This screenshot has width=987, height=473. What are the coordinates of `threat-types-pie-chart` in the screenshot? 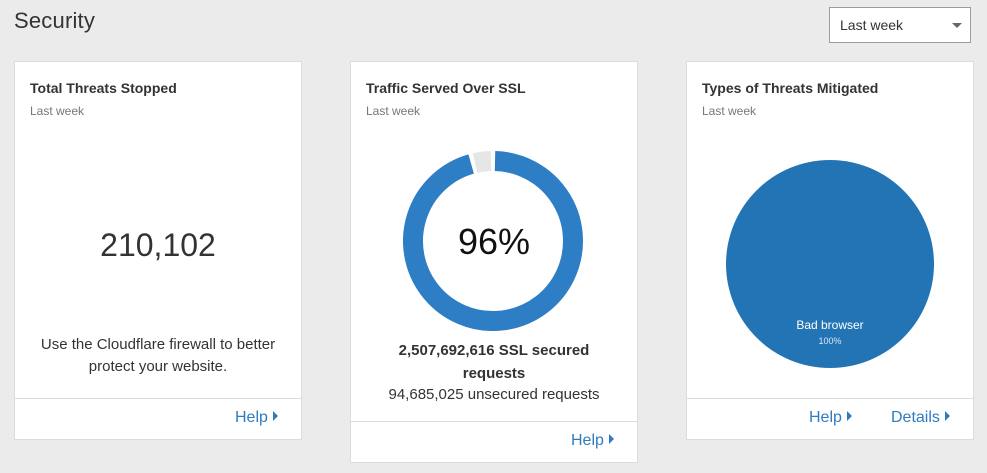 It's located at (830, 264).